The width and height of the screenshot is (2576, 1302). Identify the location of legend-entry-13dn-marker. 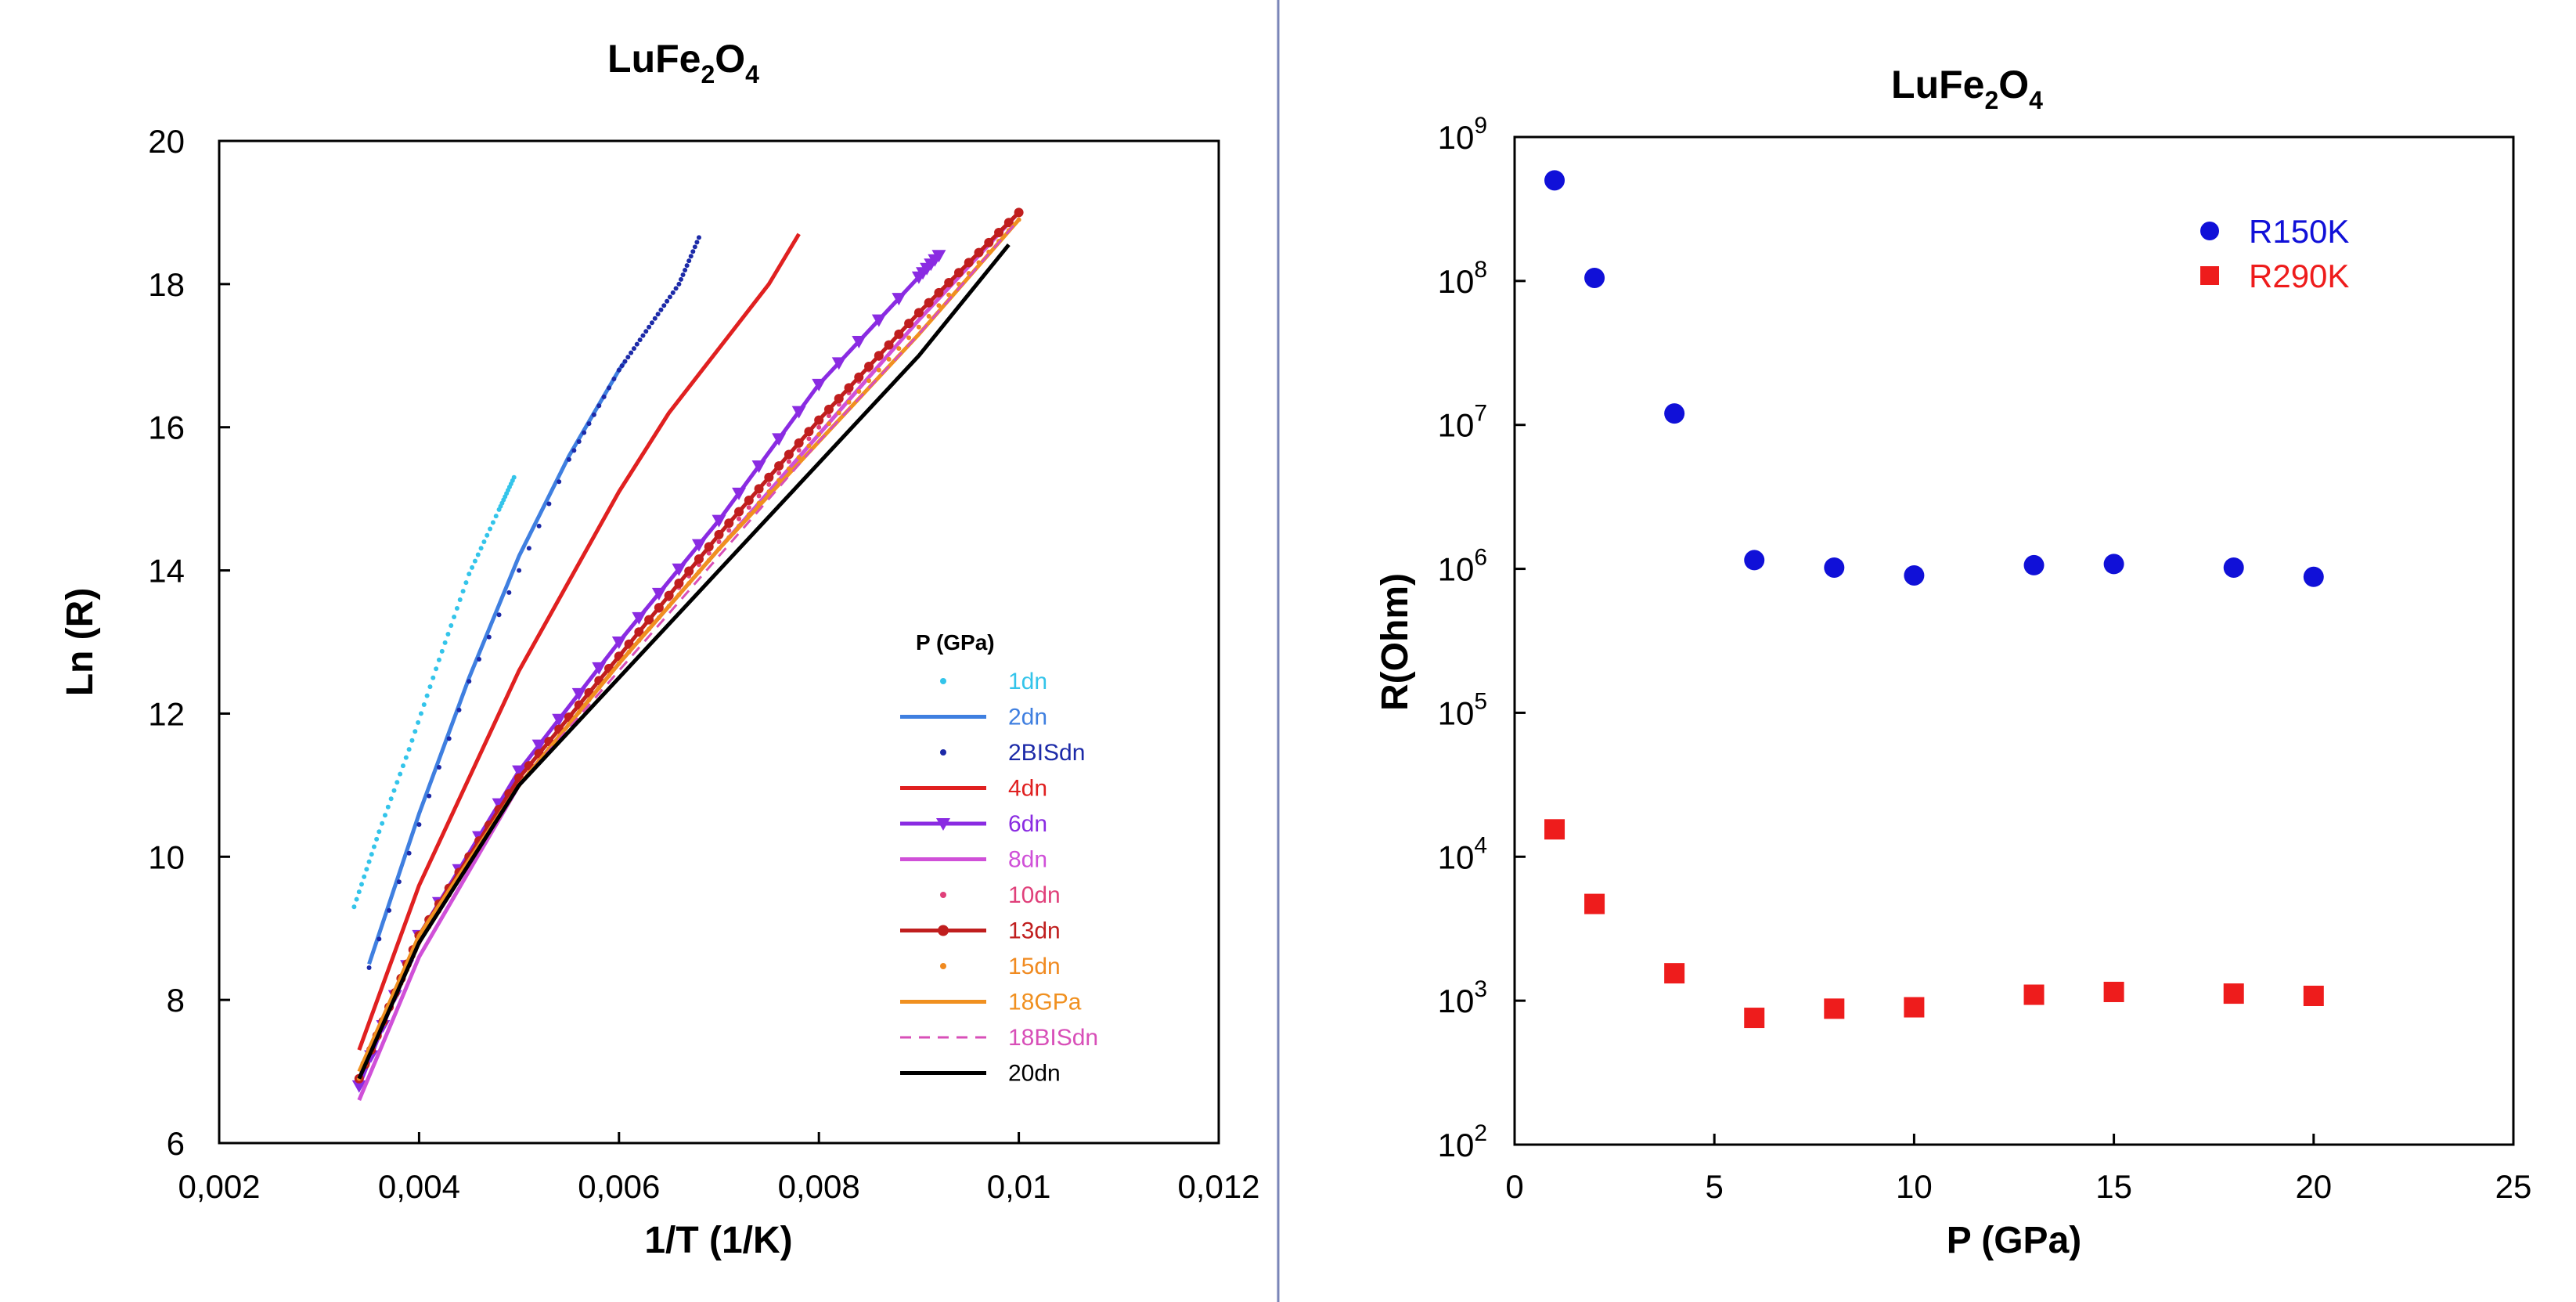
(943, 930).